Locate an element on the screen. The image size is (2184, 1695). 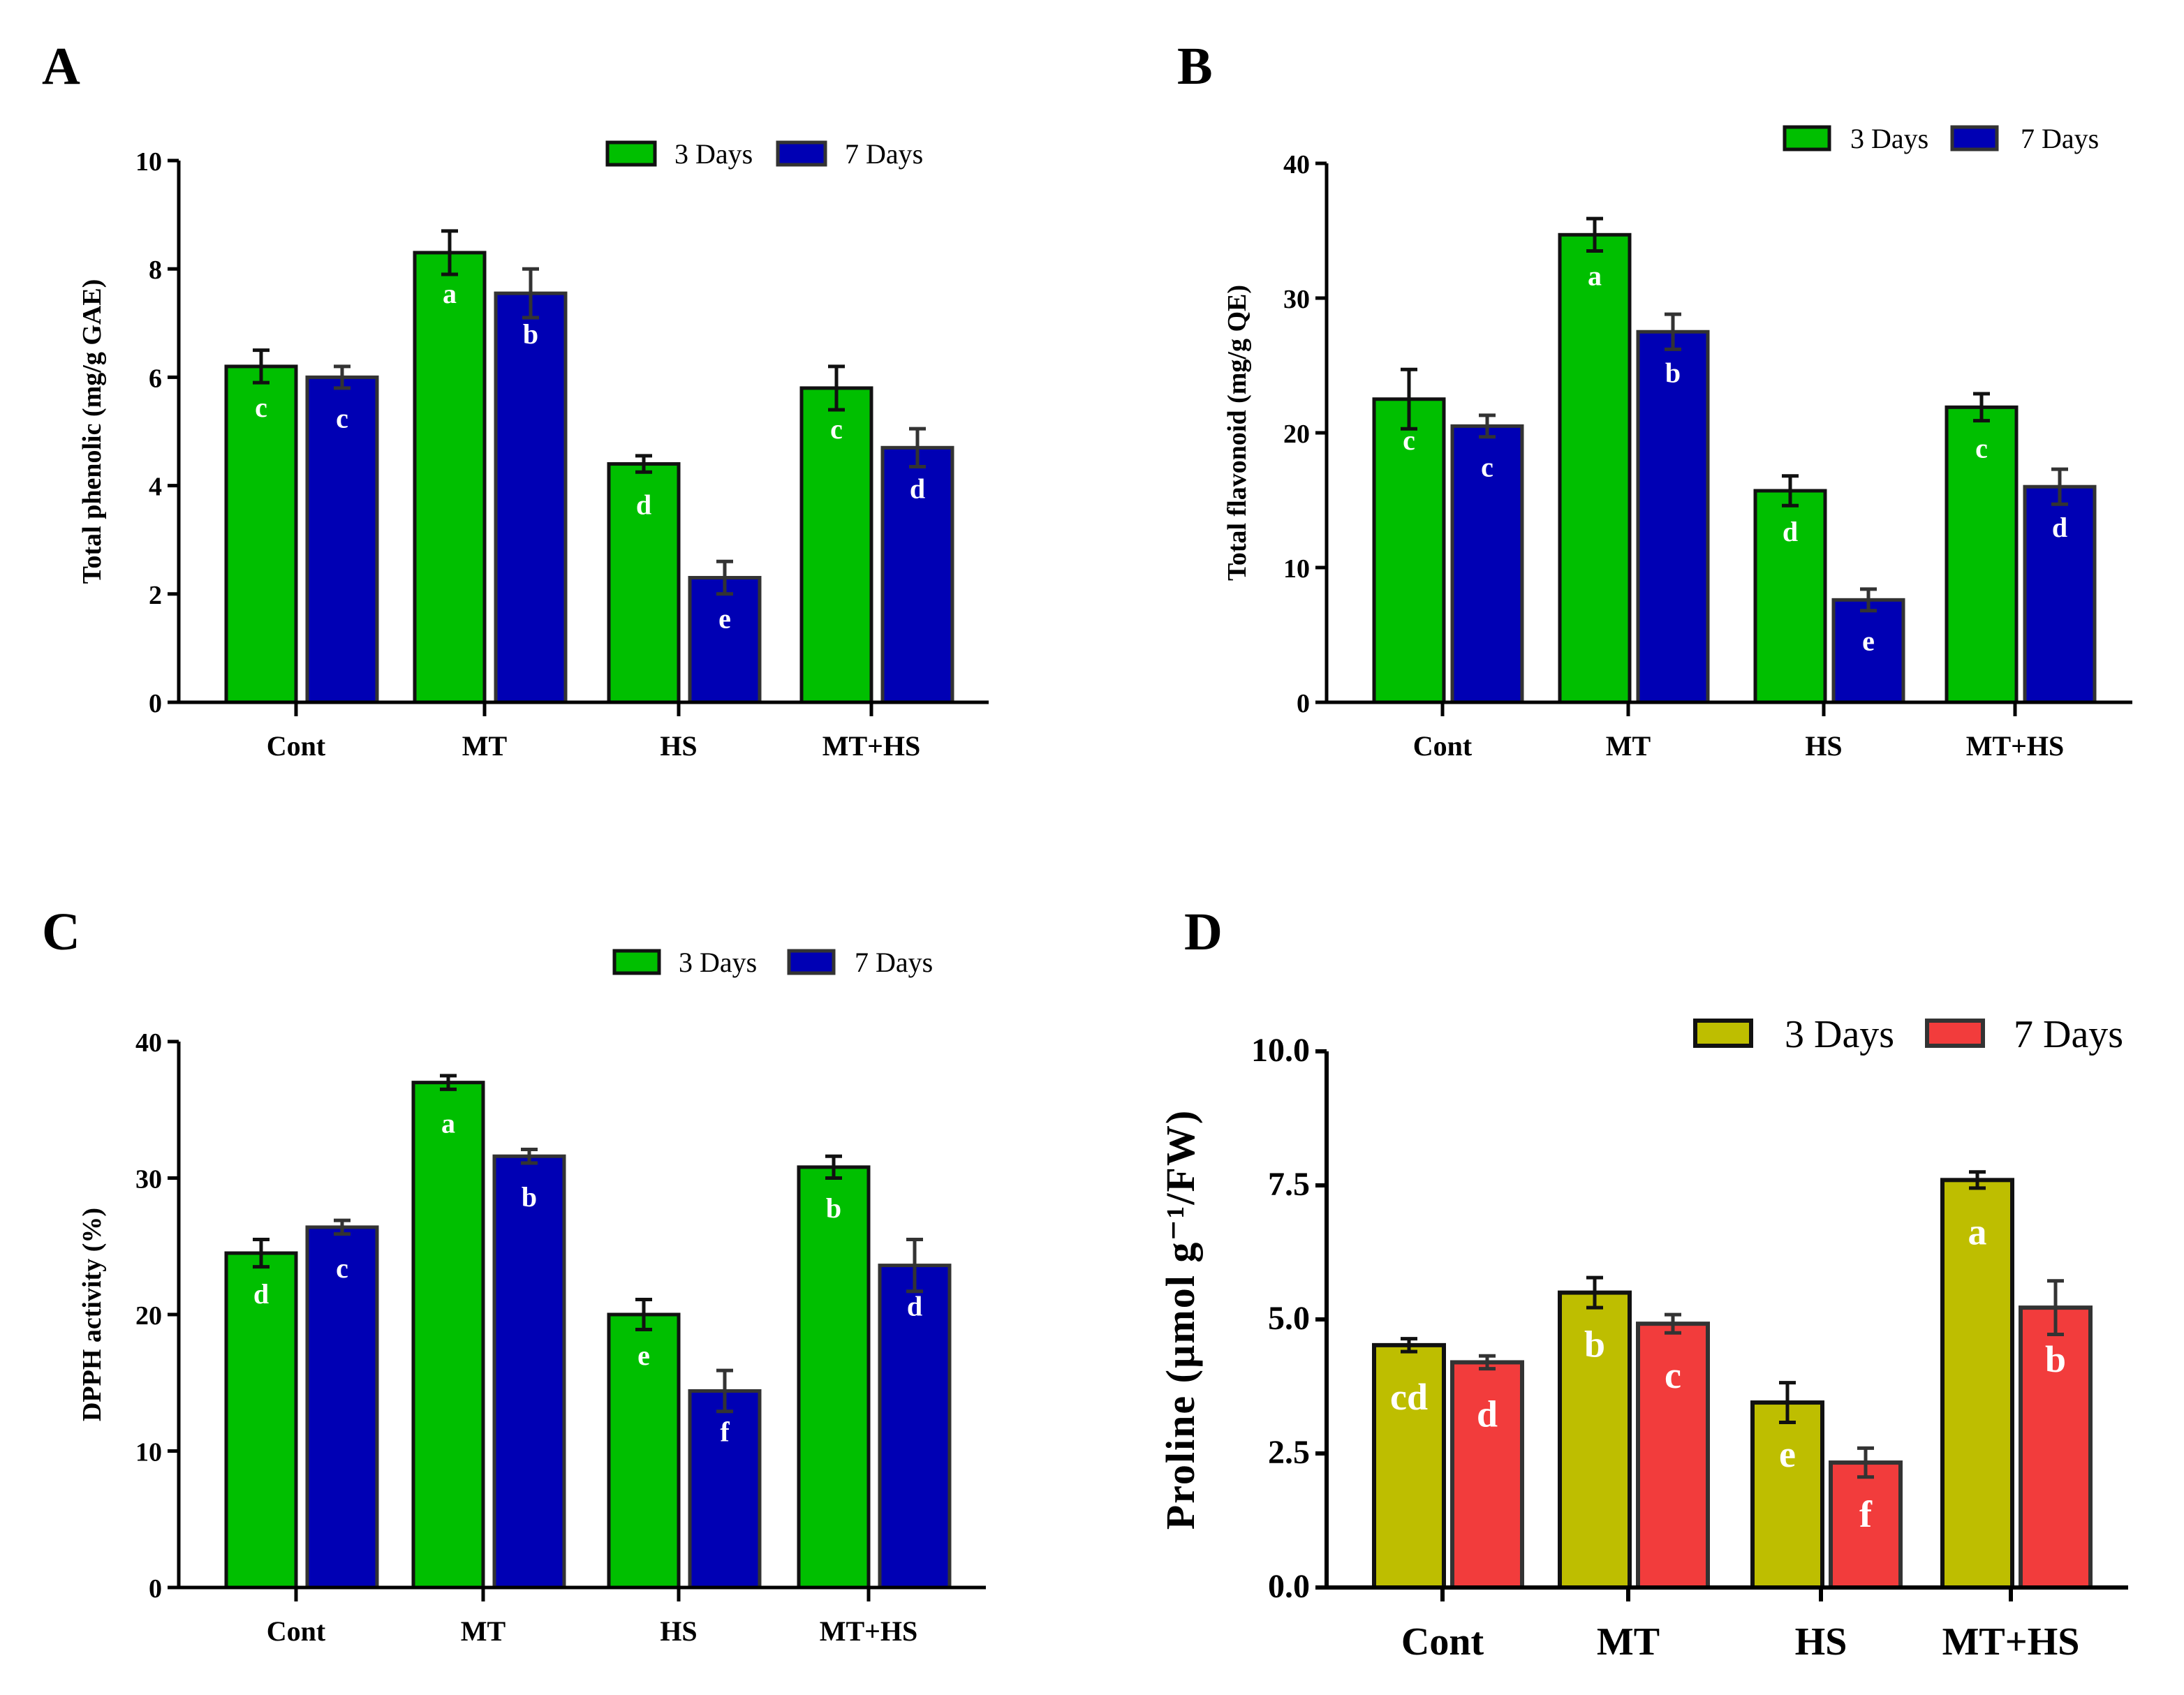
y-axis-label: Total flavonoid (mg/g QE) is located at coordinates (1237, 433).